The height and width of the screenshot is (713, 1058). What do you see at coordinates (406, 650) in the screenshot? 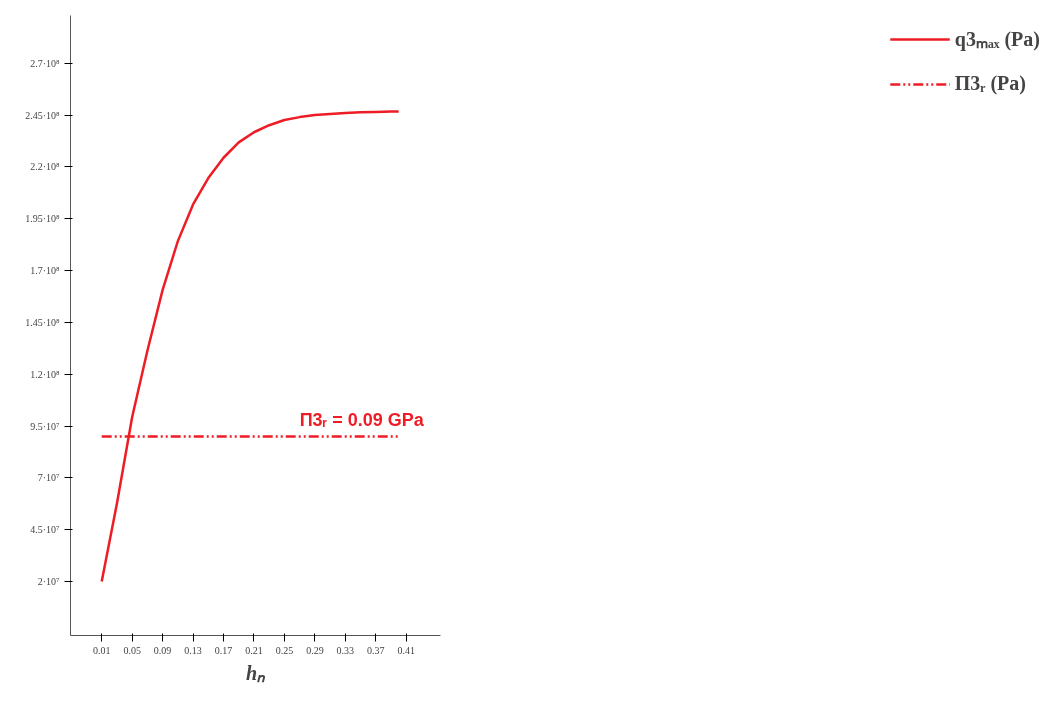
I see `x-tick-label: 0.41` at bounding box center [406, 650].